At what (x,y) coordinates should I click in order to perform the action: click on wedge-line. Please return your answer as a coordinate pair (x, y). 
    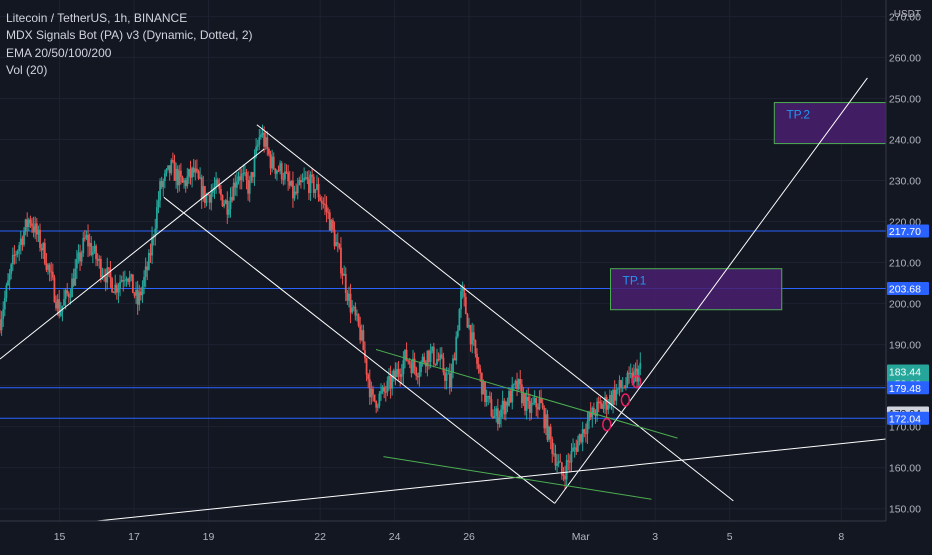
    Looking at the image, I should click on (517, 478).